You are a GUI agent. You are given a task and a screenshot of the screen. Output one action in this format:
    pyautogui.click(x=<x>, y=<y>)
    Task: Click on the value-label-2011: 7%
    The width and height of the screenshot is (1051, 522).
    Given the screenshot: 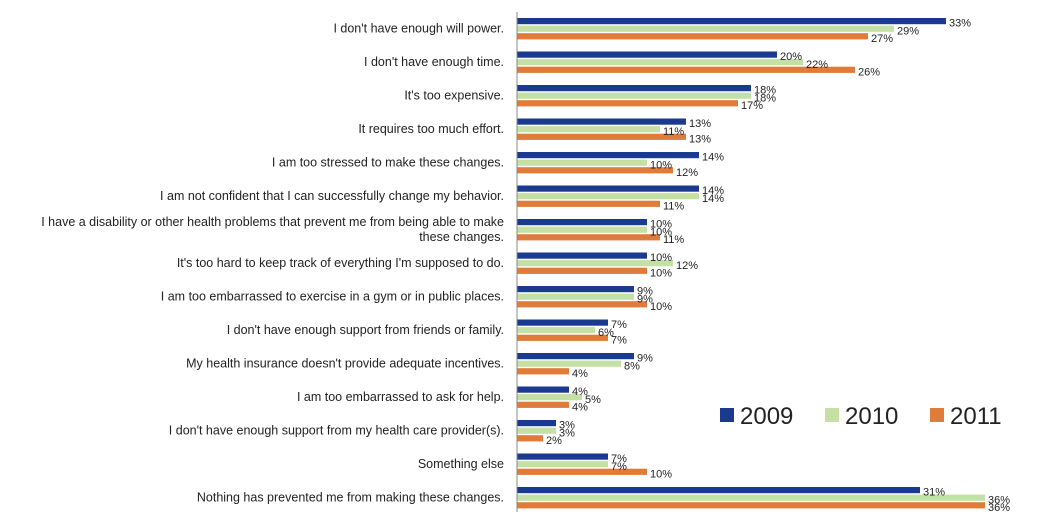 What is the action you would take?
    pyautogui.click(x=619, y=340)
    